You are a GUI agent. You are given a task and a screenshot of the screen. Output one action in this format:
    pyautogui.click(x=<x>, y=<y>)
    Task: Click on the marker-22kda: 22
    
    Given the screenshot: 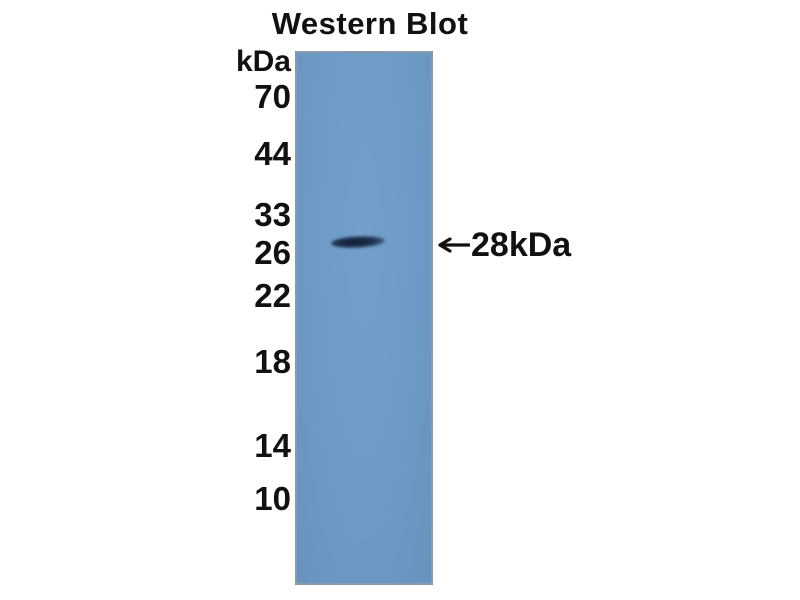 What is the action you would take?
    pyautogui.click(x=272, y=295)
    